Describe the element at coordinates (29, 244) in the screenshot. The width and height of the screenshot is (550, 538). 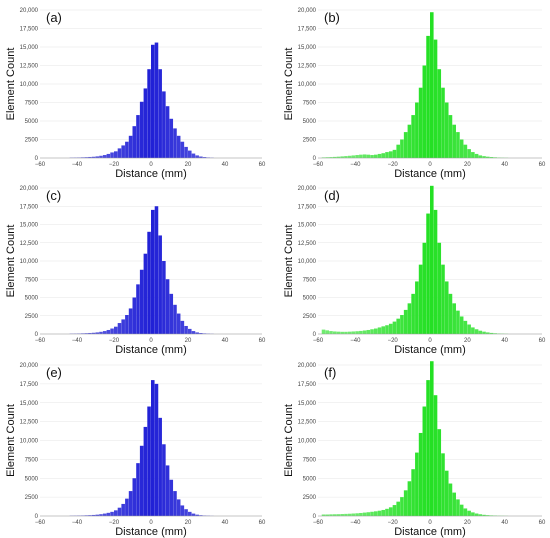
I see `y-tick-label: 12,500` at that location.